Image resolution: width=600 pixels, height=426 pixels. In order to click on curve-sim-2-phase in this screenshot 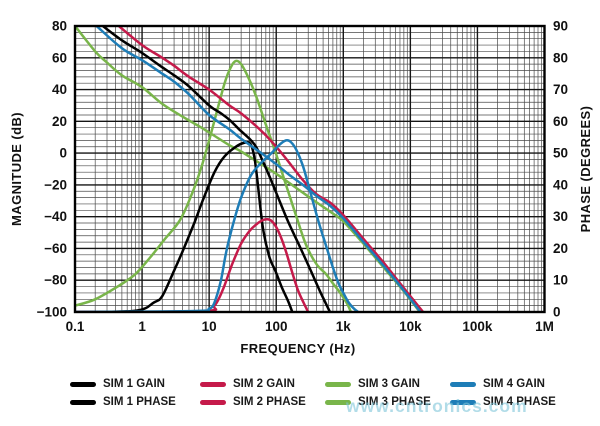, I will do `click(192, 265)`.